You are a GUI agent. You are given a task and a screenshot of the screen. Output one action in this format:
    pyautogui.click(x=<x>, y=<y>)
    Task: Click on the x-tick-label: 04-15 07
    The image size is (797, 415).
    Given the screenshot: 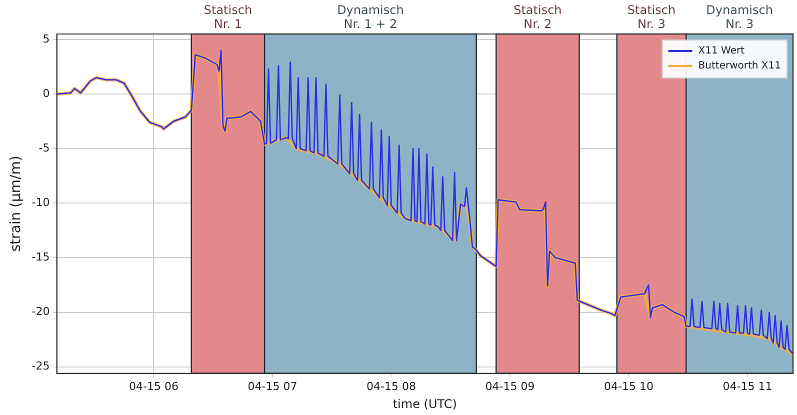 What is the action you would take?
    pyautogui.click(x=273, y=386)
    